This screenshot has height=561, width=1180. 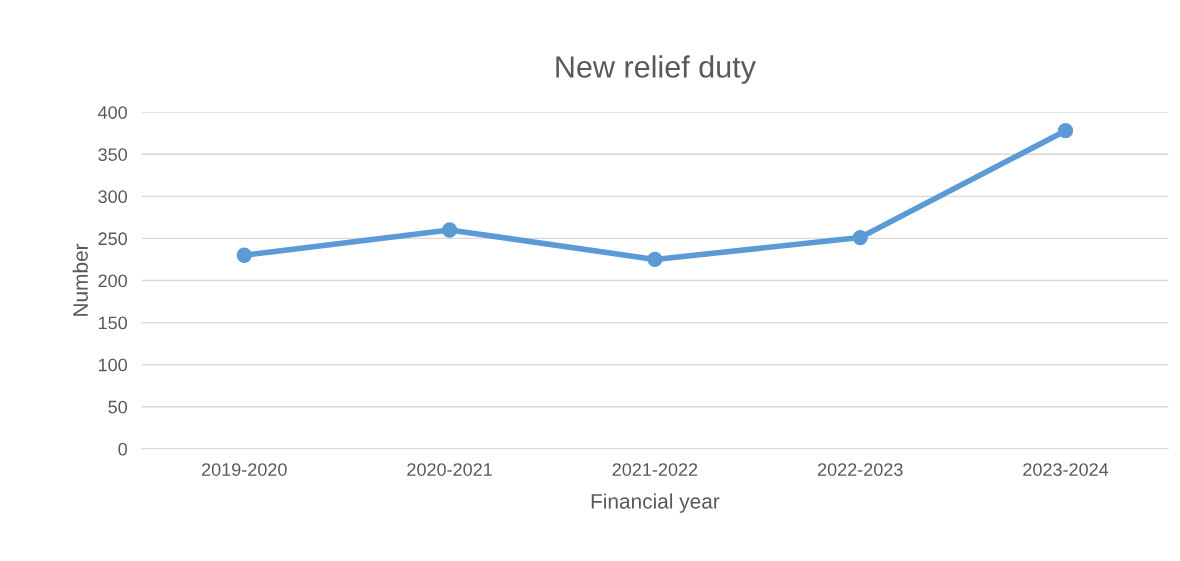 I want to click on x-tick-label: 2023-2024, so click(x=1066, y=469).